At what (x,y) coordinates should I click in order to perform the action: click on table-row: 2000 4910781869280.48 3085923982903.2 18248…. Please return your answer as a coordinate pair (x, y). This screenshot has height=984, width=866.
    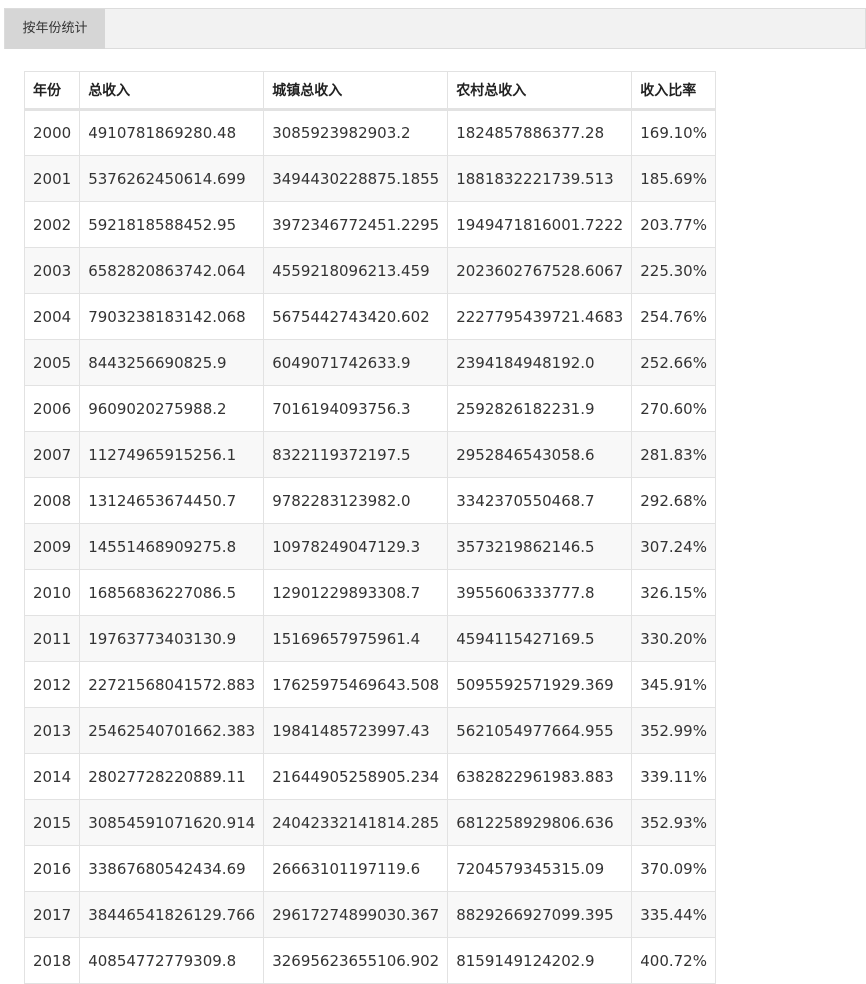
    Looking at the image, I should click on (369, 132).